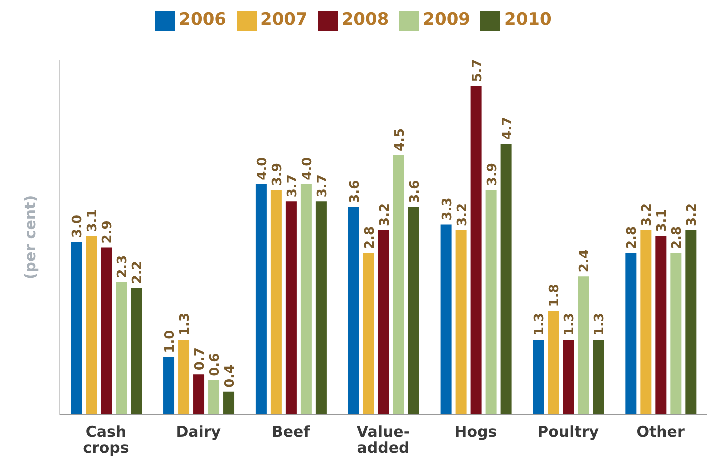 The image size is (717, 471). What do you see at coordinates (108, 232) in the screenshot?
I see `data-label: 2.9` at bounding box center [108, 232].